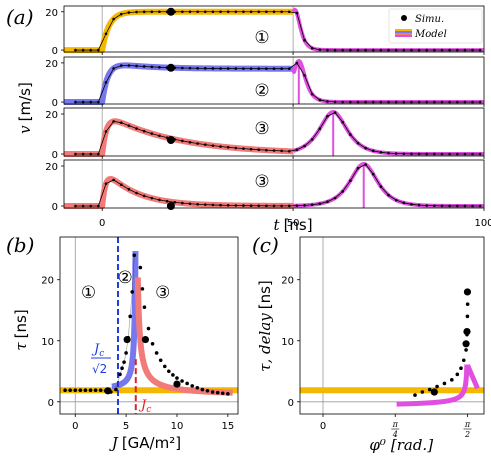  Describe the element at coordinates (95, 349) in the screenshot. I see `annotation-jc-sqrt2-num-var: J` at that location.